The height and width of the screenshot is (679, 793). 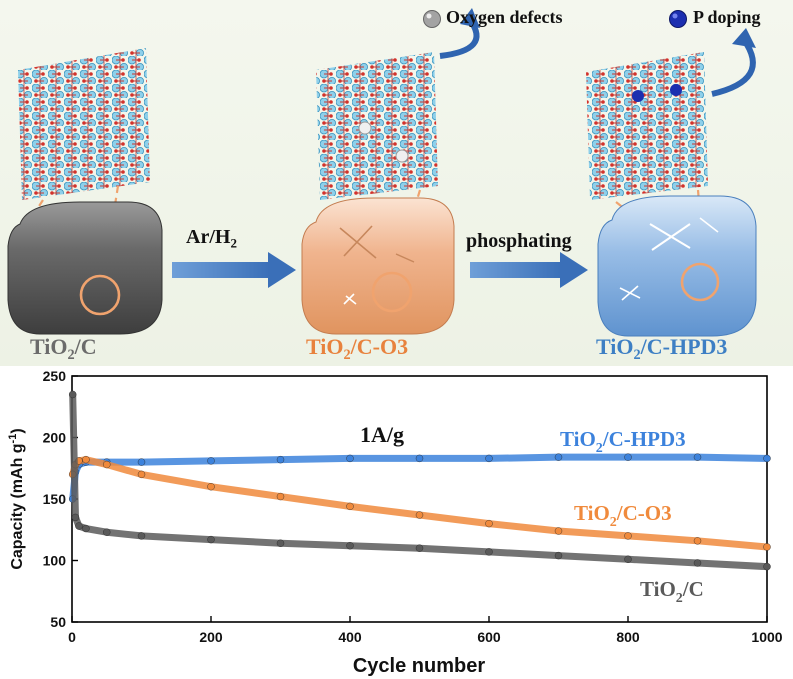 What do you see at coordinates (727, 17) in the screenshot?
I see `p-doping-label: P doping` at bounding box center [727, 17].